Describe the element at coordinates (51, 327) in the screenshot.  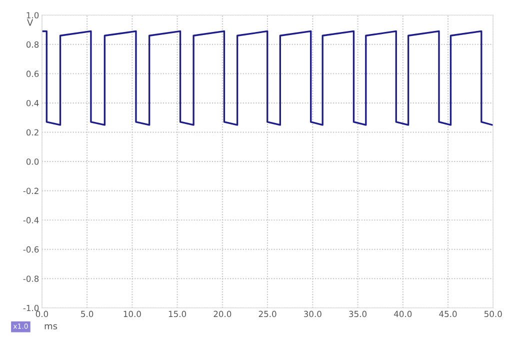
I see `x-axis-title: ms` at that location.